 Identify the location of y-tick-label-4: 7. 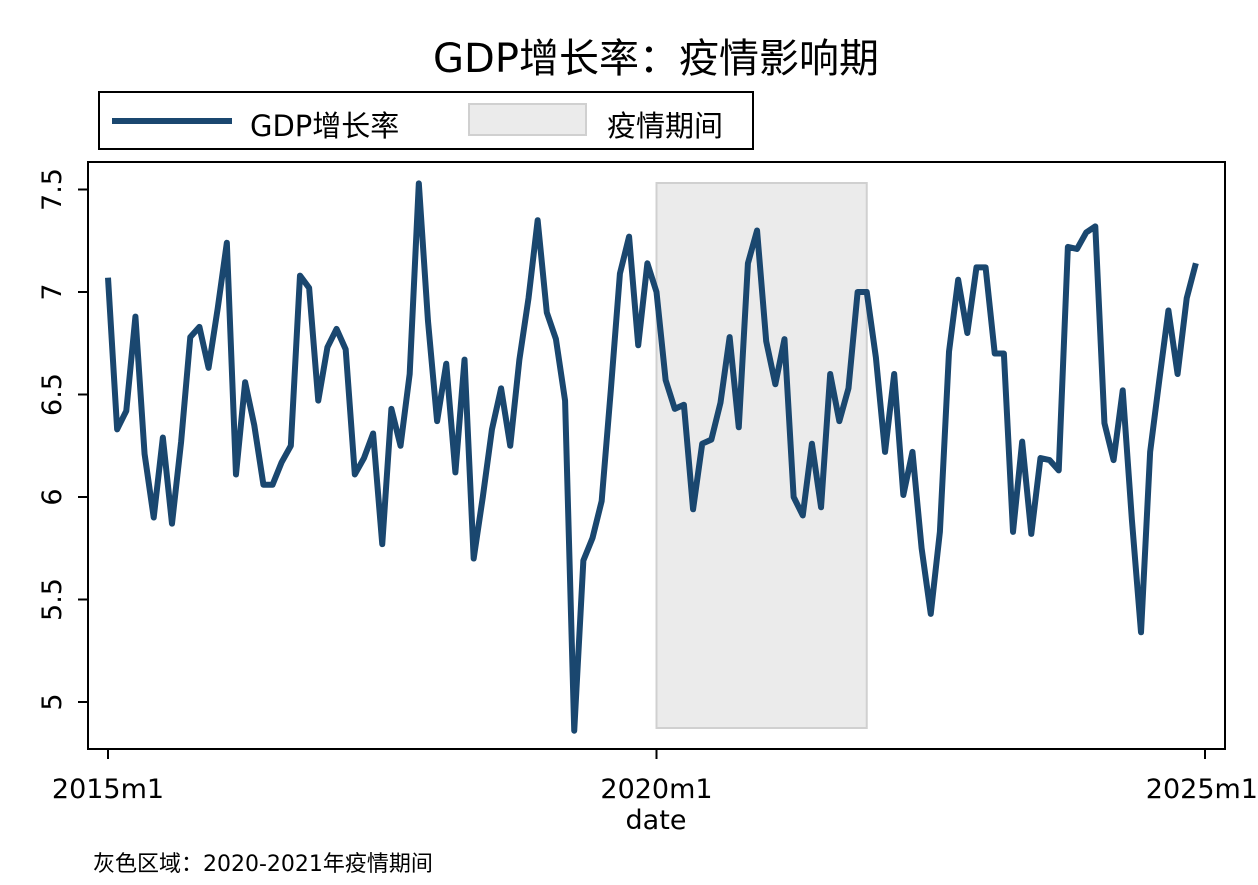
(52, 291).